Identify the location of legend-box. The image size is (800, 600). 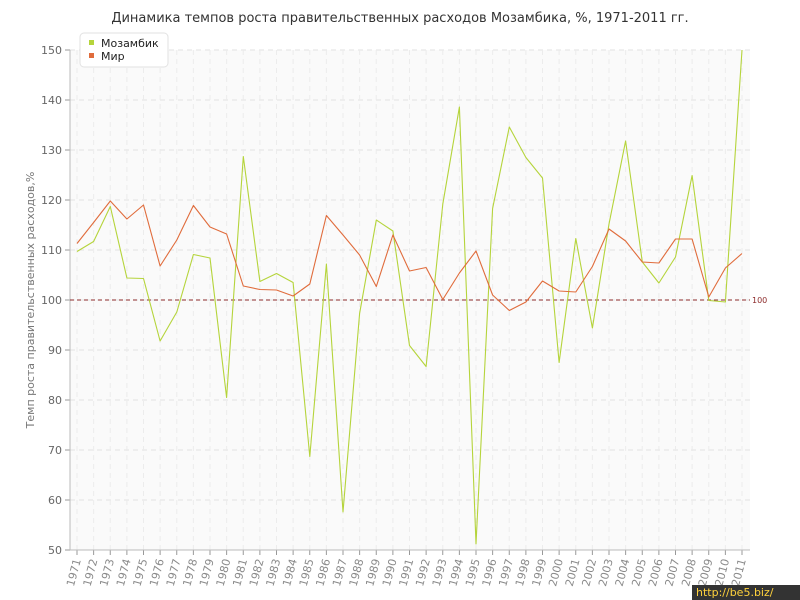
(124, 50).